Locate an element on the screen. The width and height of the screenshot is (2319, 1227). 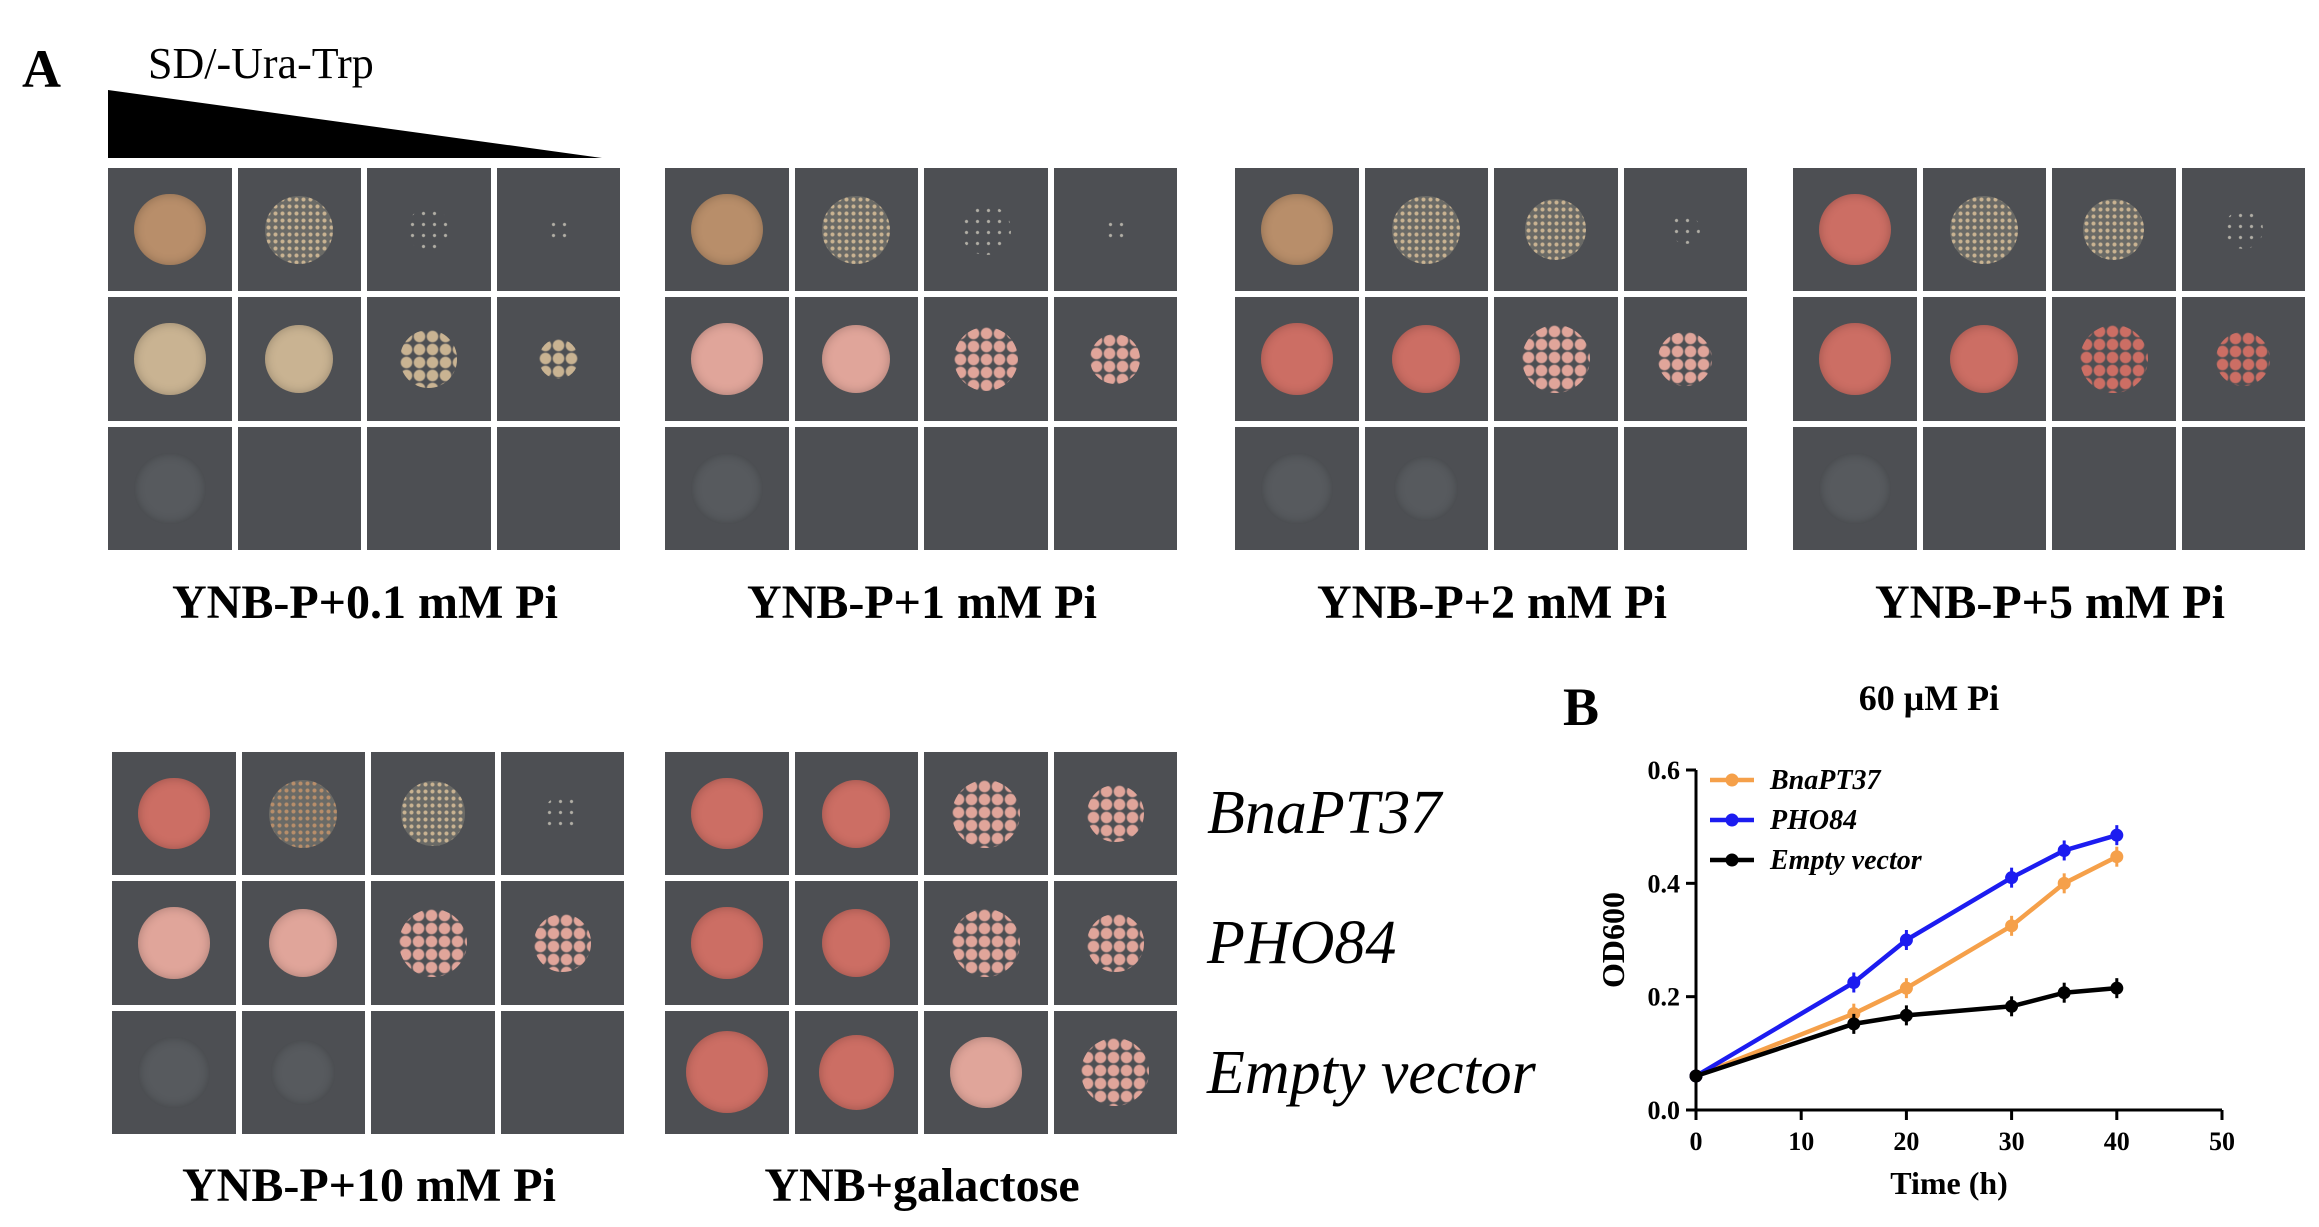
x-tick-label: 10 is located at coordinates (1801, 1141).